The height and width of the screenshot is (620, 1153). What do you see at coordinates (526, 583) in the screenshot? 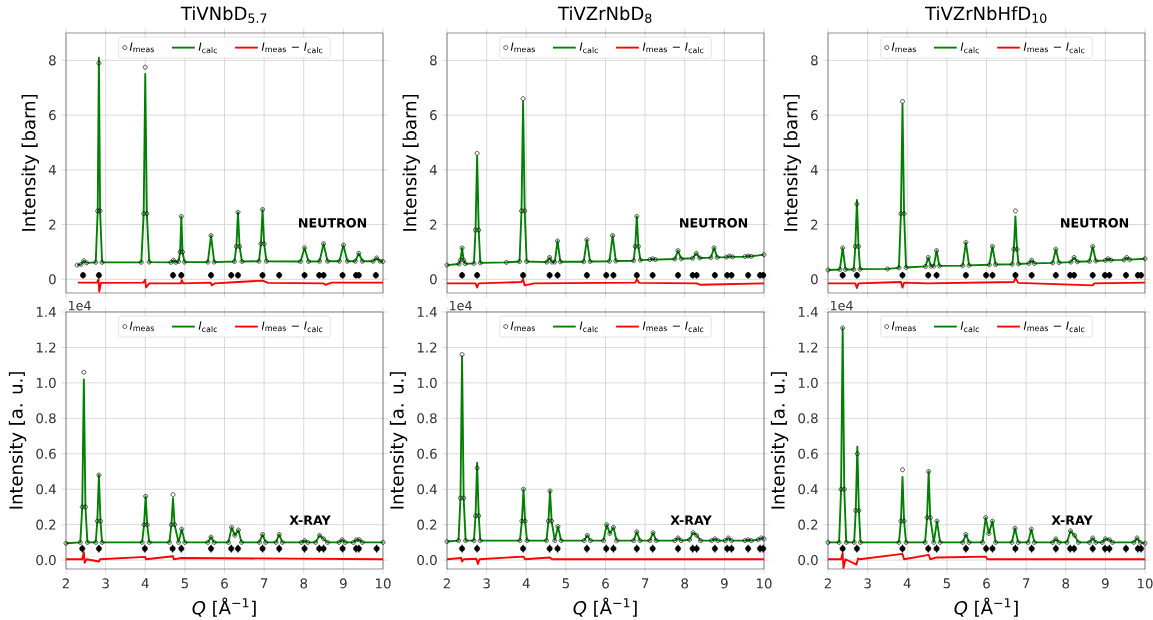
I see `x-tick-label: 4` at bounding box center [526, 583].